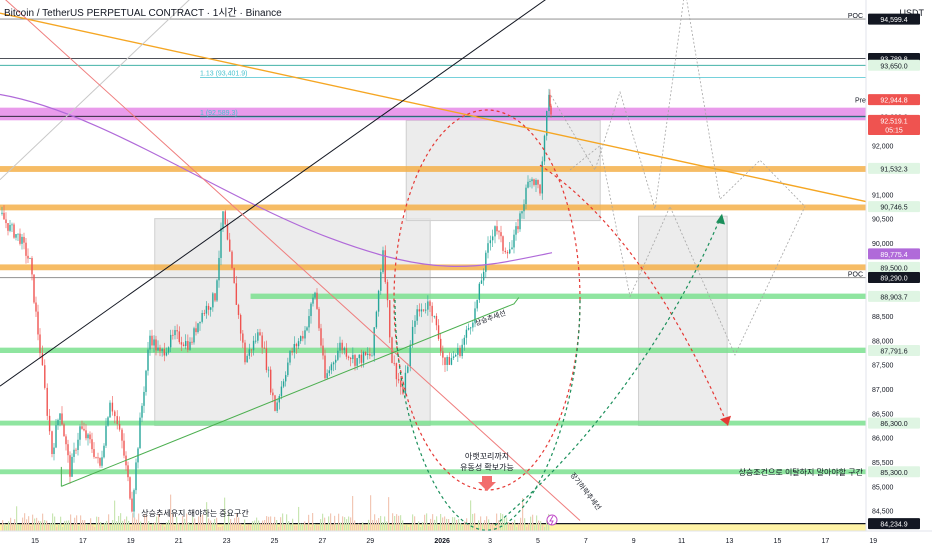 Image resolution: width=932 pixels, height=550 pixels. Describe the element at coordinates (730, 541) in the screenshot. I see `x-tick-label: 13` at that location.